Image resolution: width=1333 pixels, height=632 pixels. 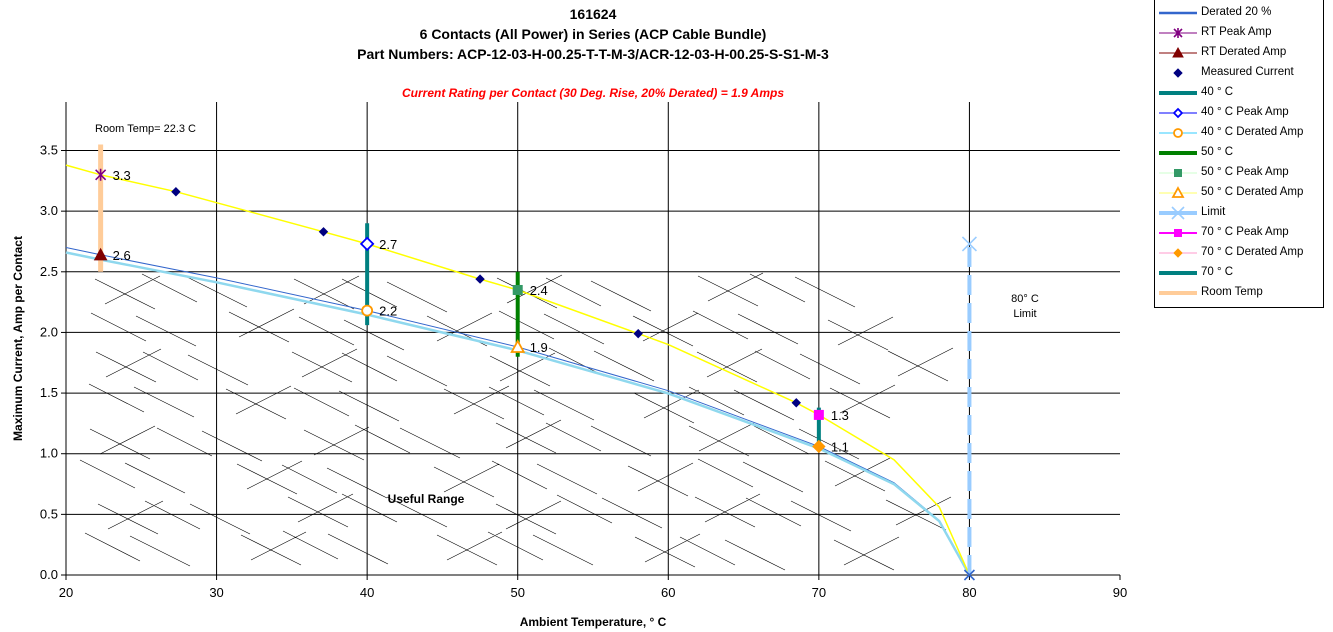 I want to click on derated-40-point-shape, so click(x=367, y=310).